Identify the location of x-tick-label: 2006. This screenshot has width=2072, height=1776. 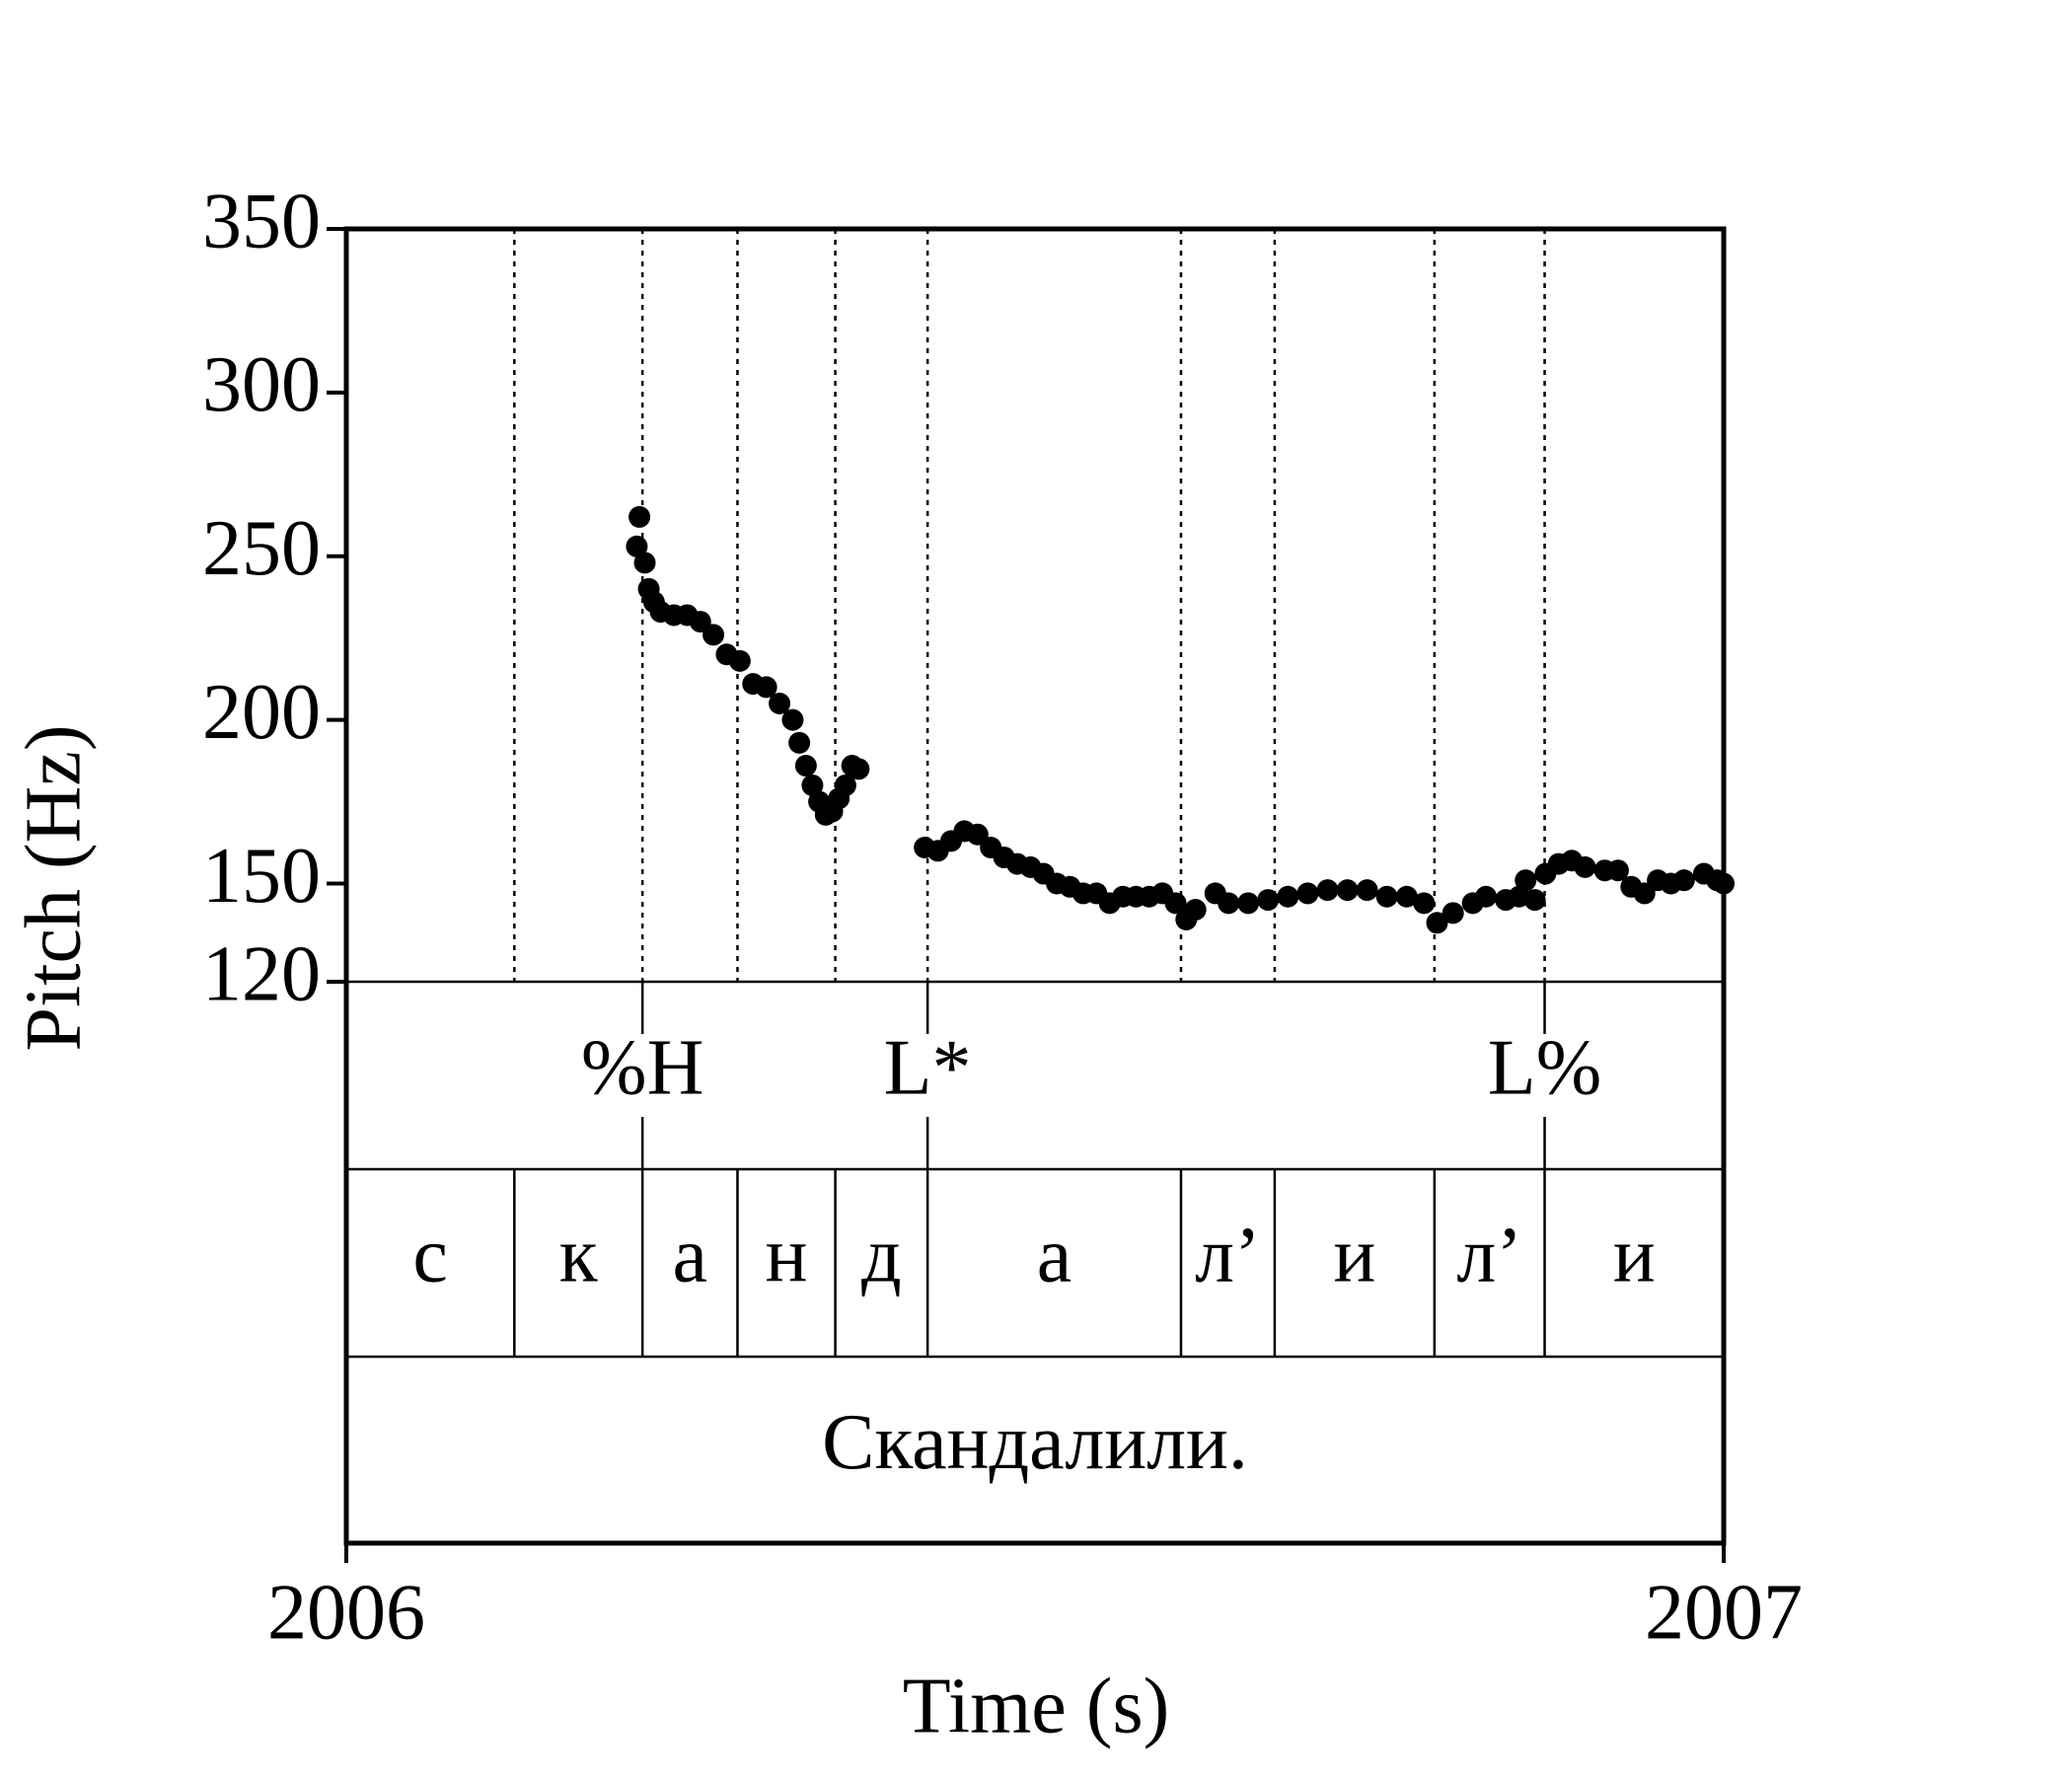
(346, 1613).